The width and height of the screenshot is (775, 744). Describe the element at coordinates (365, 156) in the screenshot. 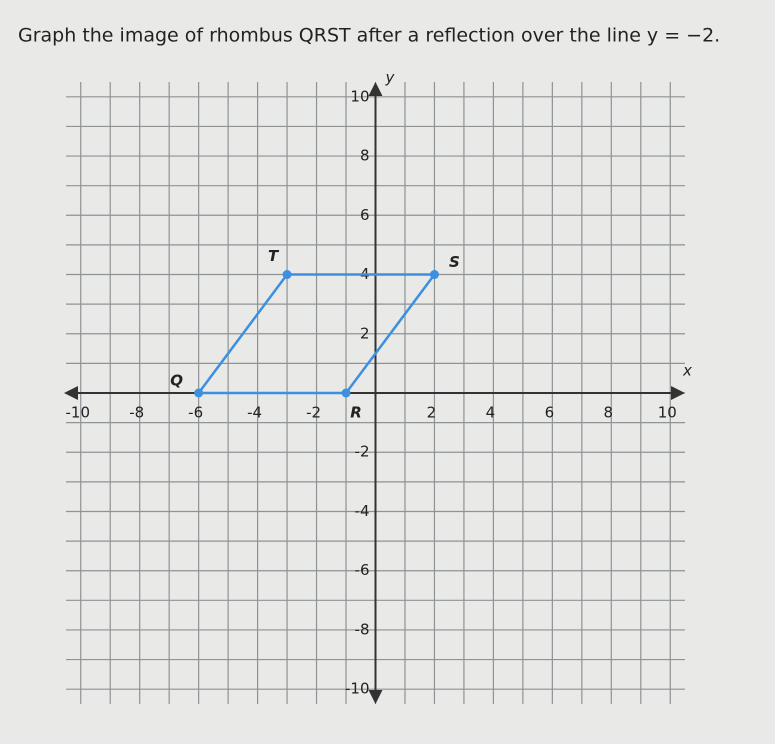

I see `y-tick-label: 8` at that location.